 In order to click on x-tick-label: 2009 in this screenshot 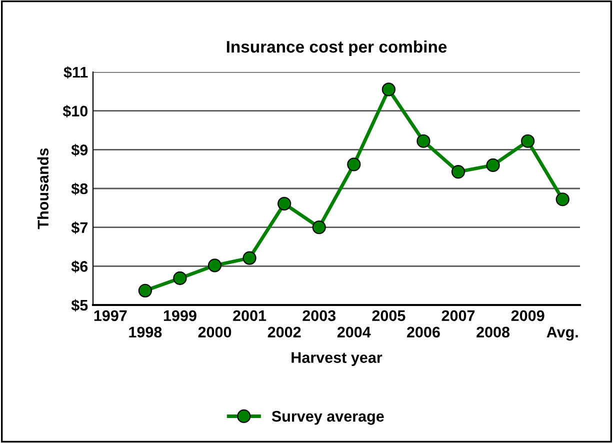, I will do `click(527, 316)`.